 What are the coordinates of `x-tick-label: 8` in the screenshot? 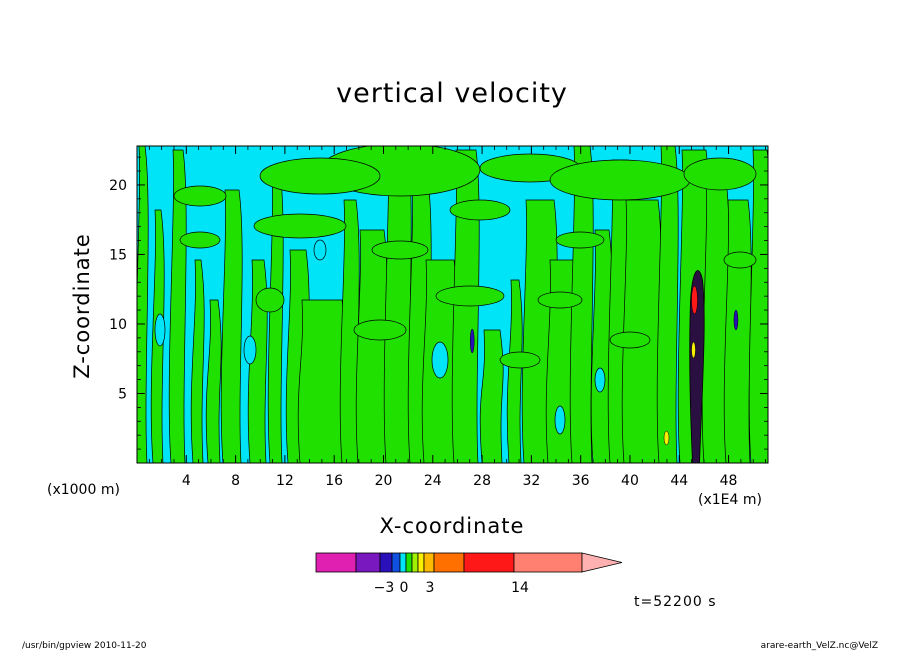 It's located at (235, 481).